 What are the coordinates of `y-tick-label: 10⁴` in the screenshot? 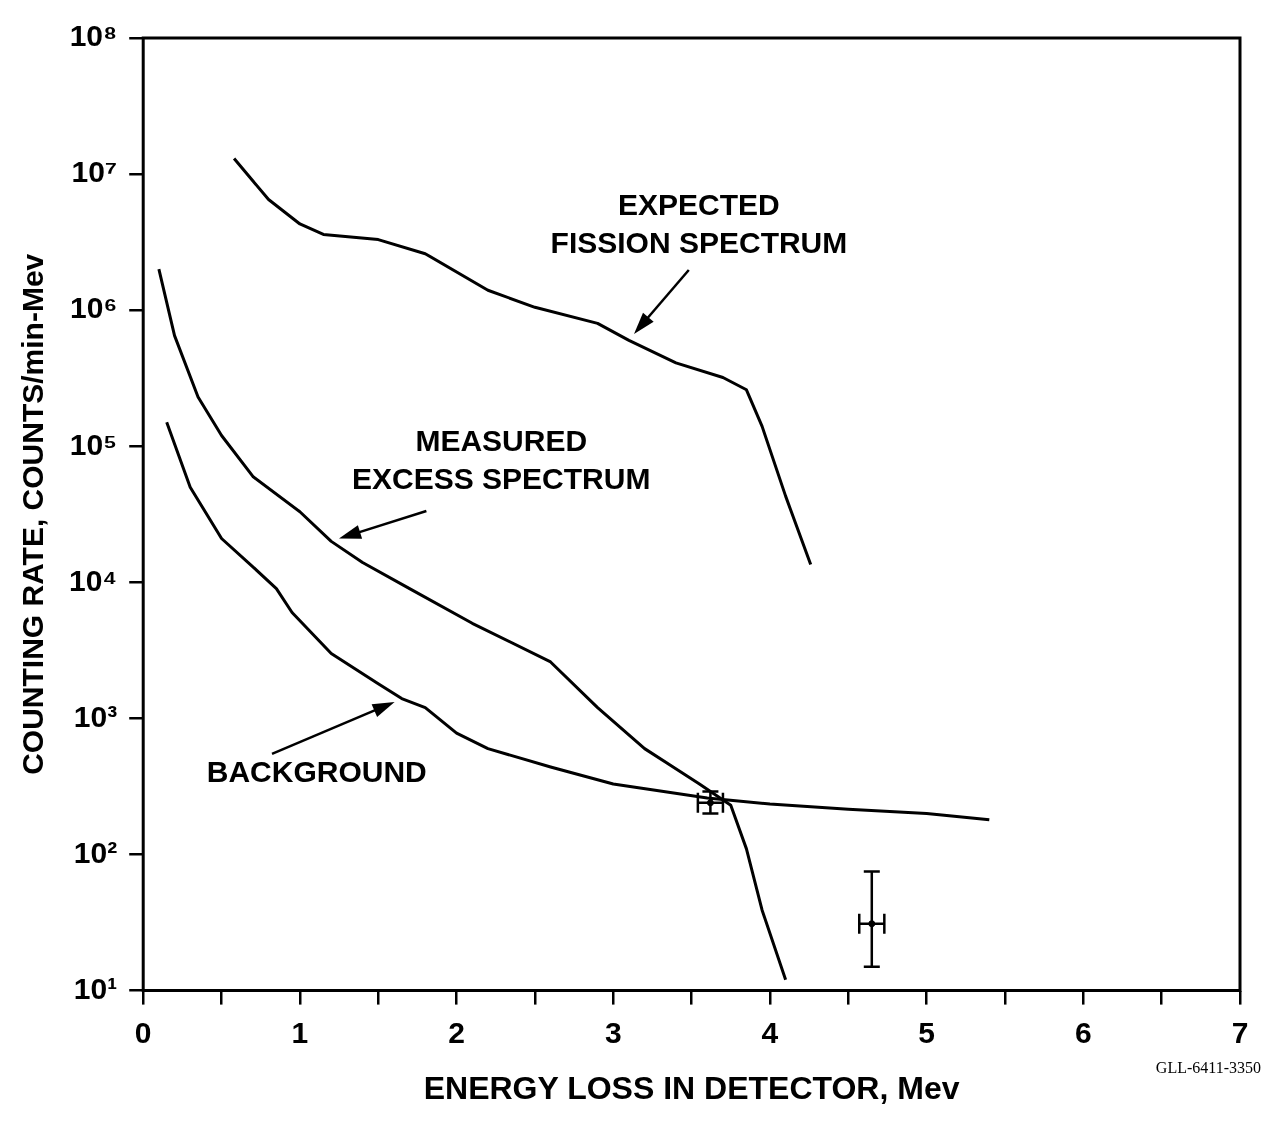 It's located at (93, 580).